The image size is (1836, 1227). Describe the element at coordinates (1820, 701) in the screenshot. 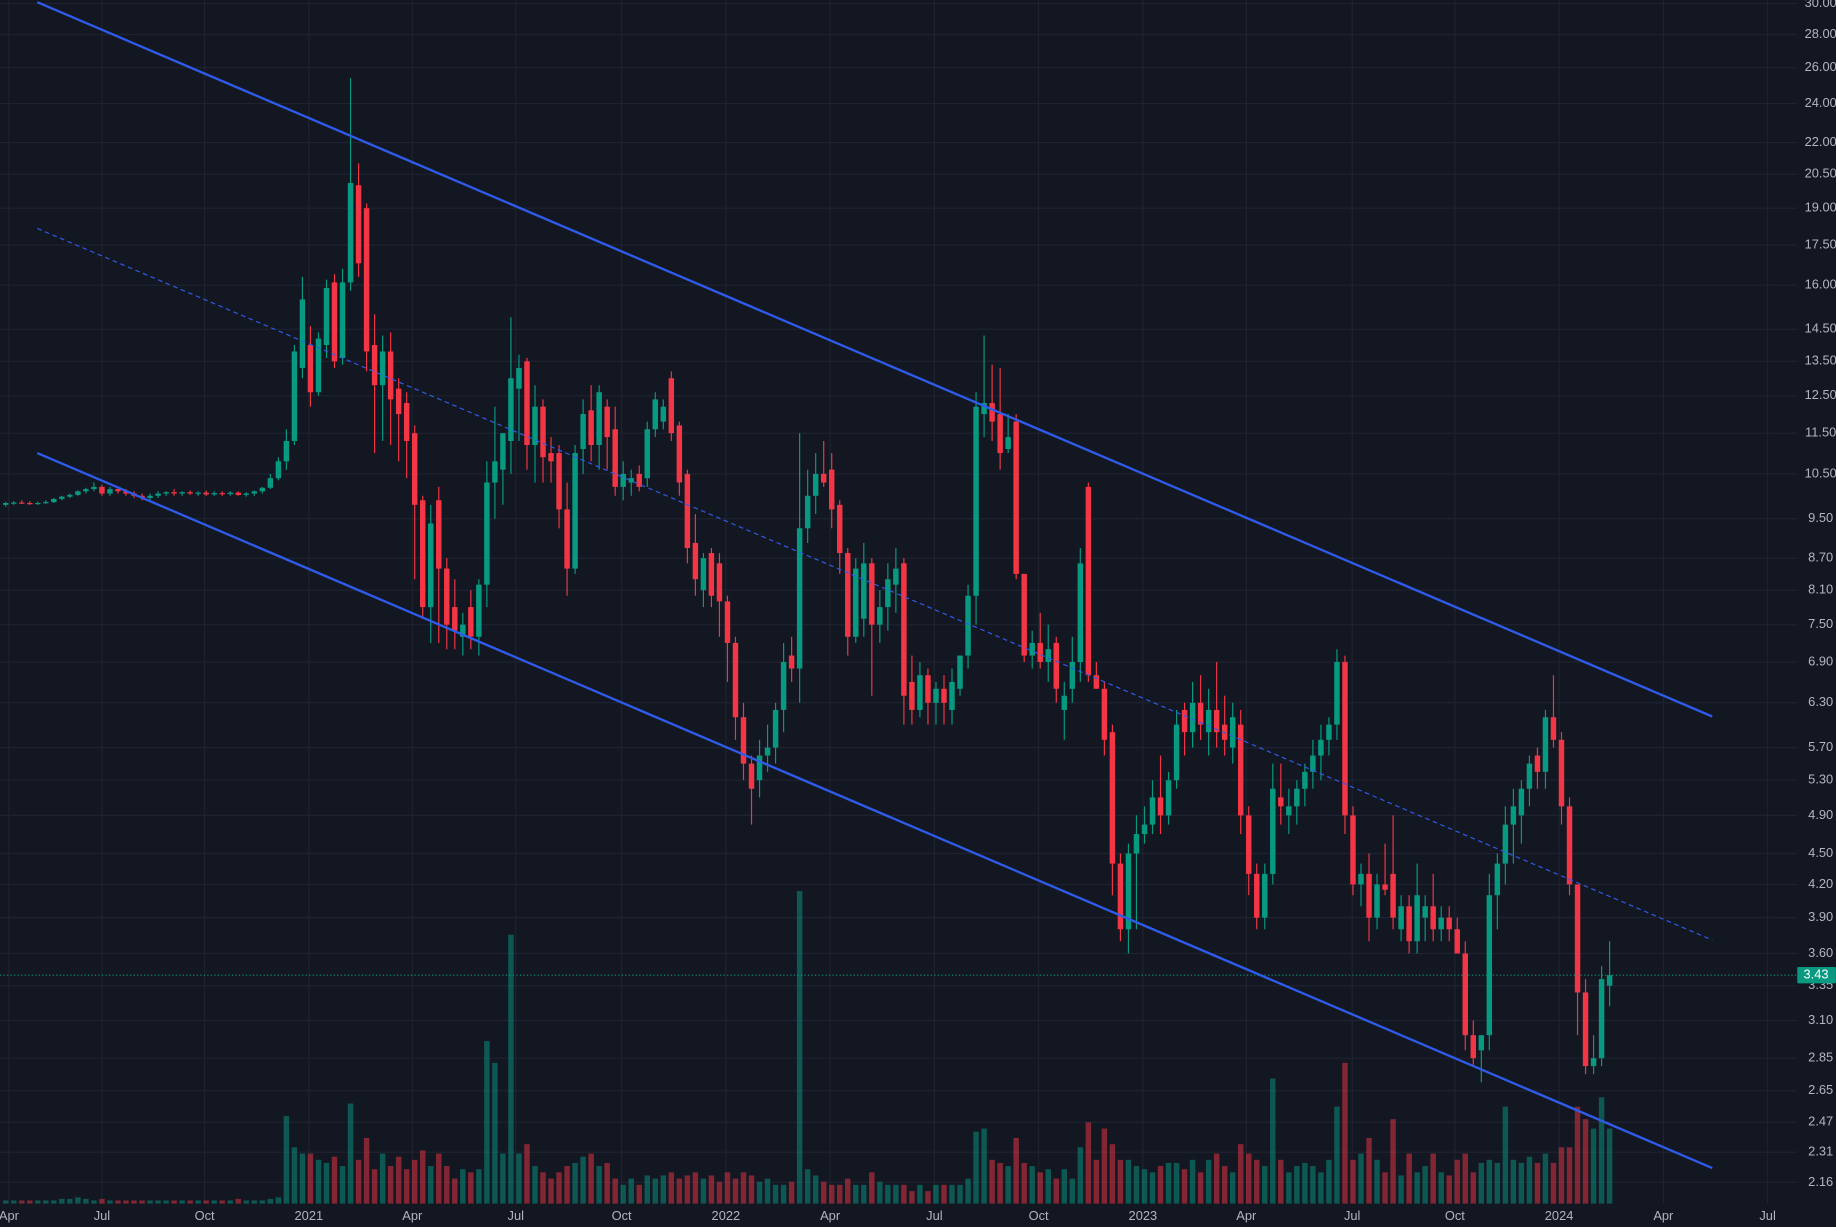

I see `y-tick-label: 6.30` at that location.